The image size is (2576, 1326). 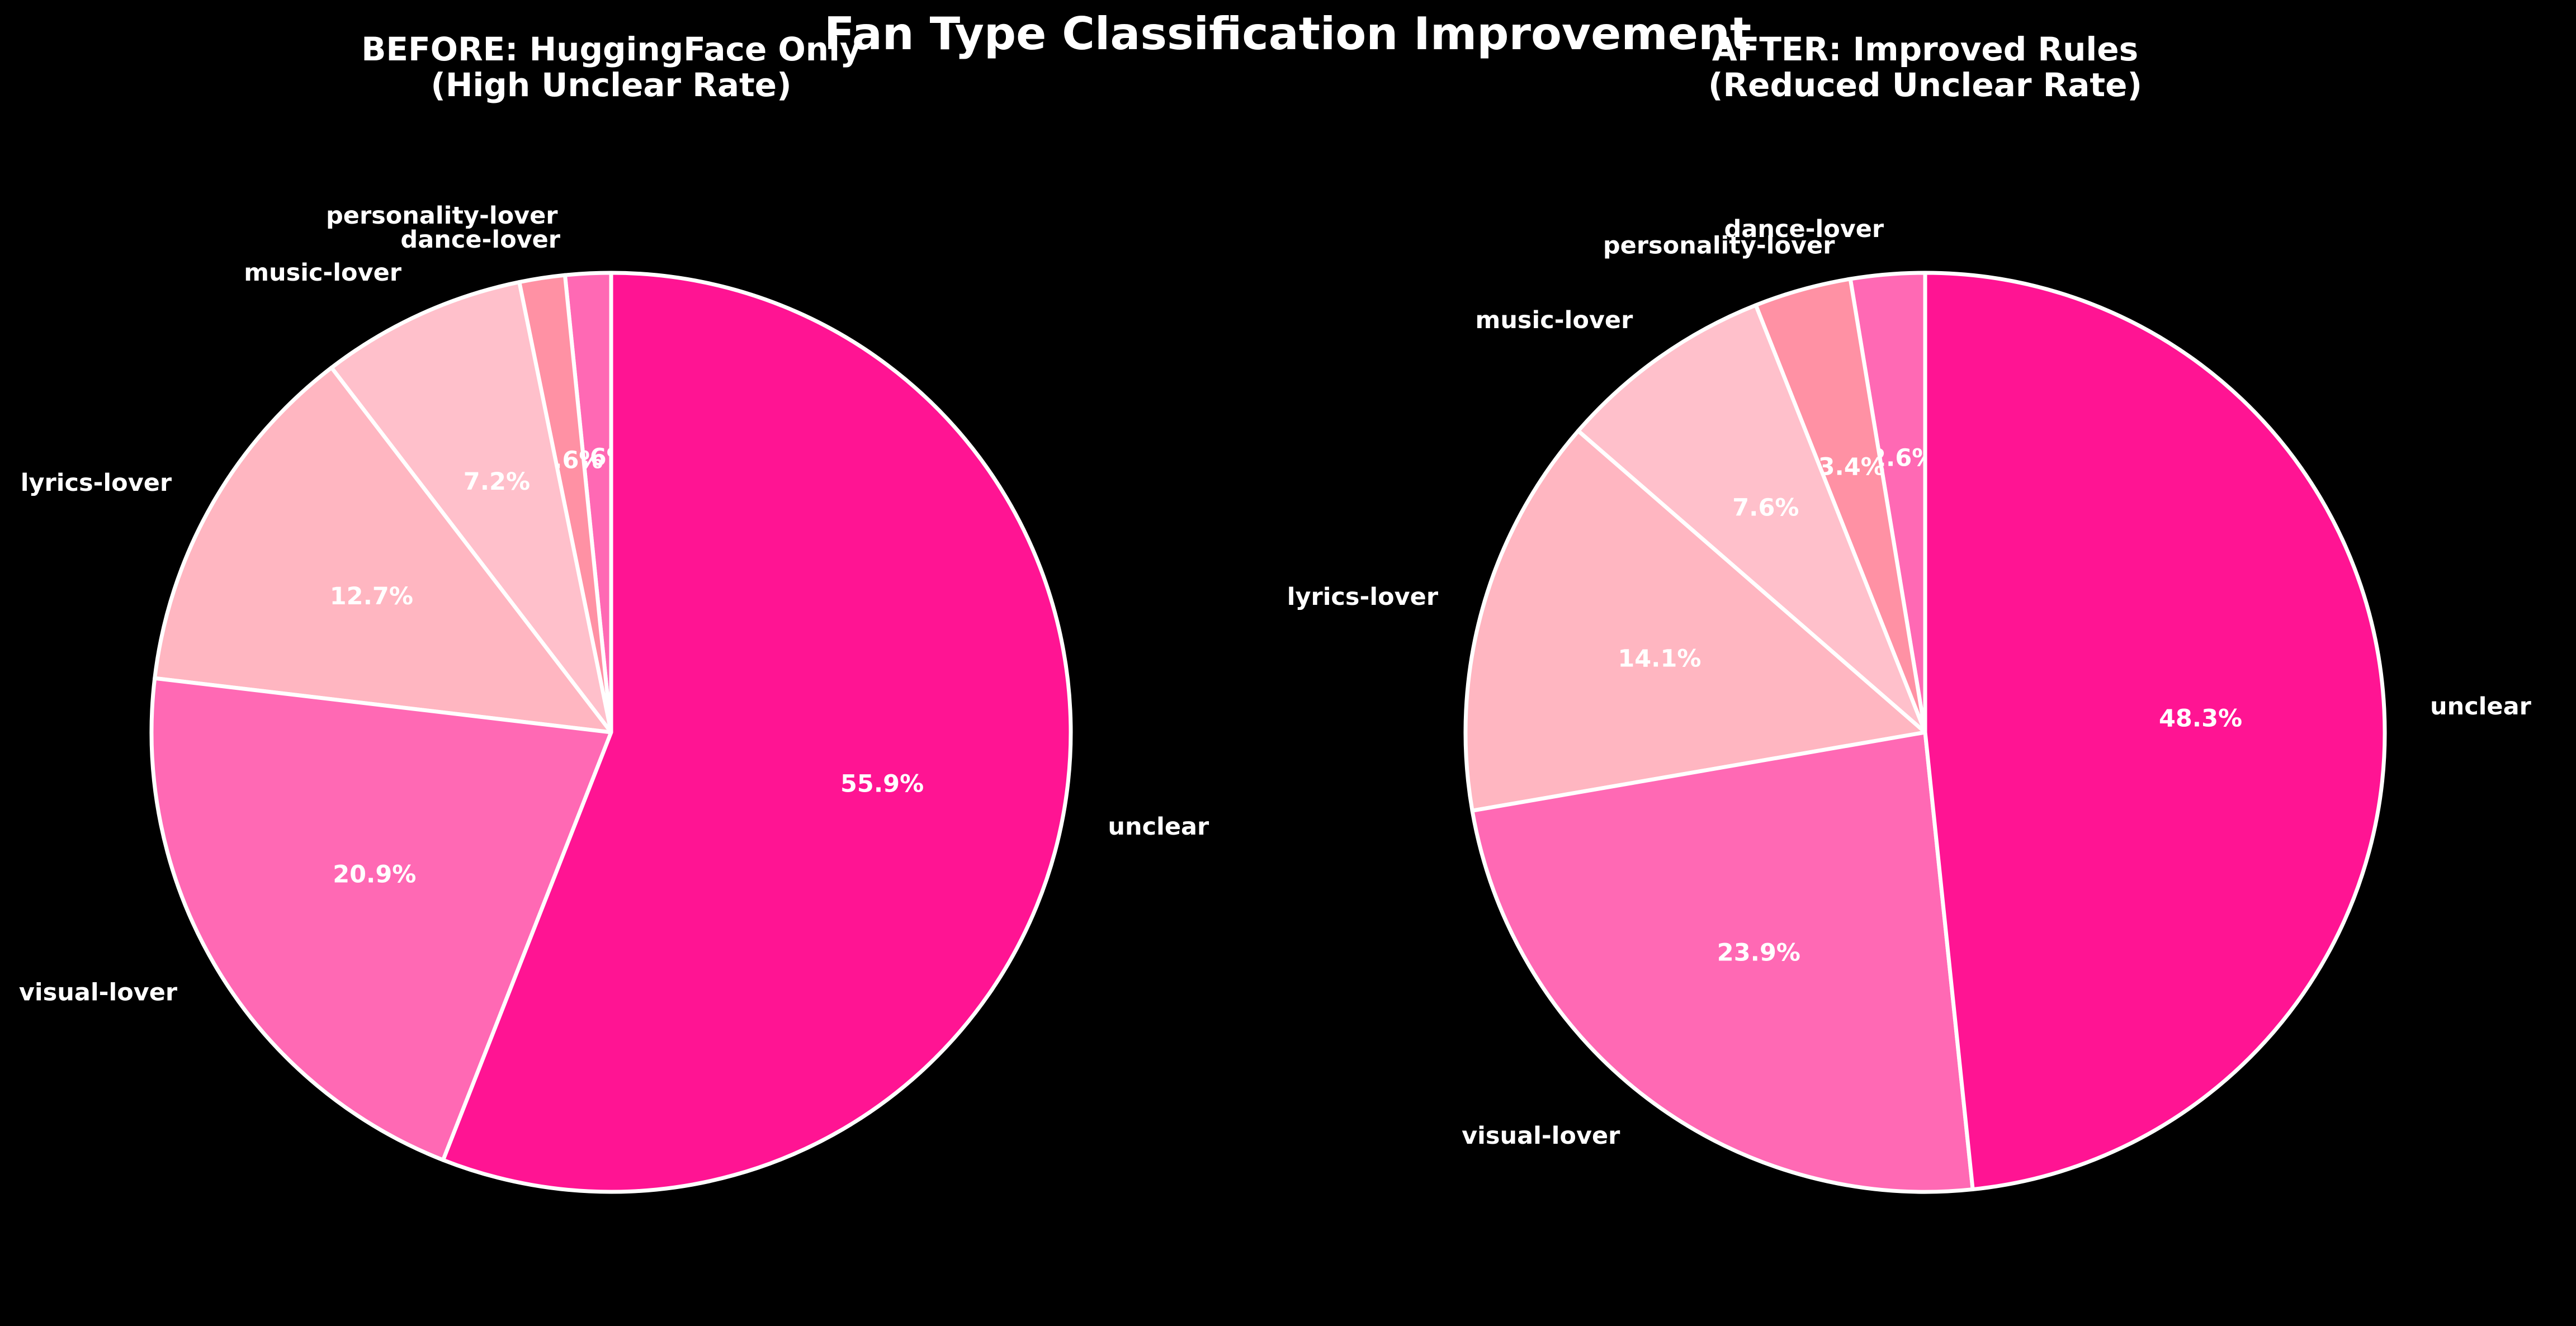 What do you see at coordinates (2155, 731) in the screenshot?
I see `pie-slice-unclear` at bounding box center [2155, 731].